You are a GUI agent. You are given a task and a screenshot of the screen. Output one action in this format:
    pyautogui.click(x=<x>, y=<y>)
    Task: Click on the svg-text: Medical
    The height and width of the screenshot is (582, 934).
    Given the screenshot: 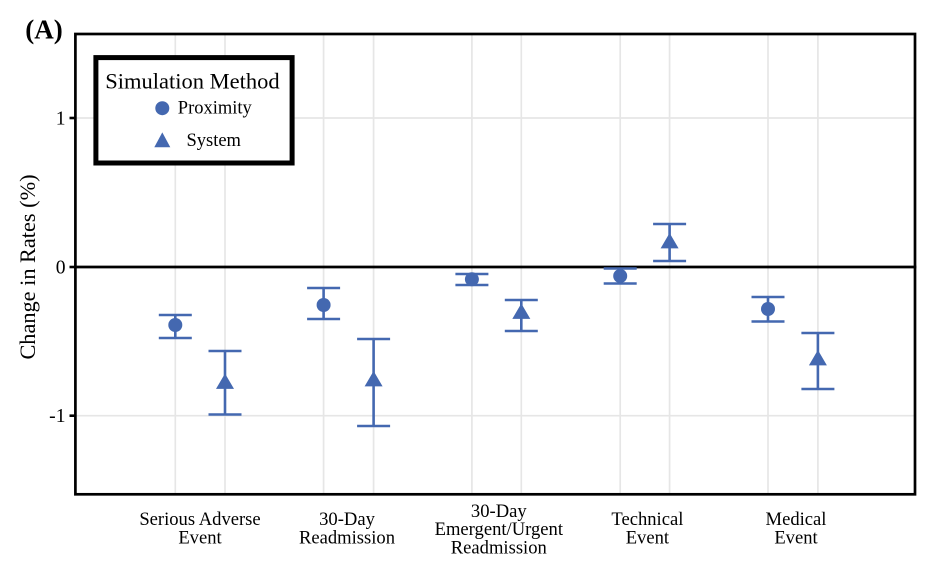 What is the action you would take?
    pyautogui.click(x=796, y=519)
    